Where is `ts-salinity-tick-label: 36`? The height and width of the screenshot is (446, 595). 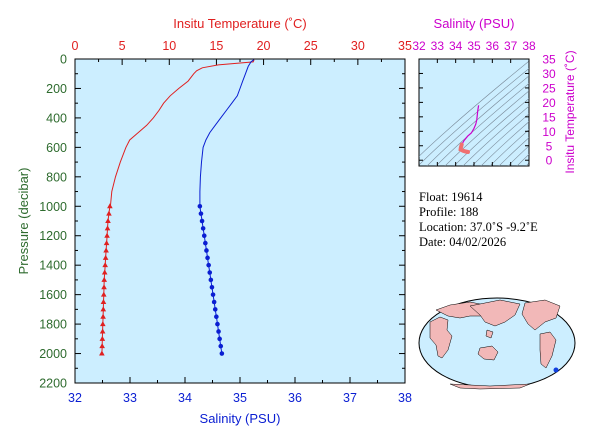
ts-salinity-tick-label: 36 is located at coordinates (493, 46).